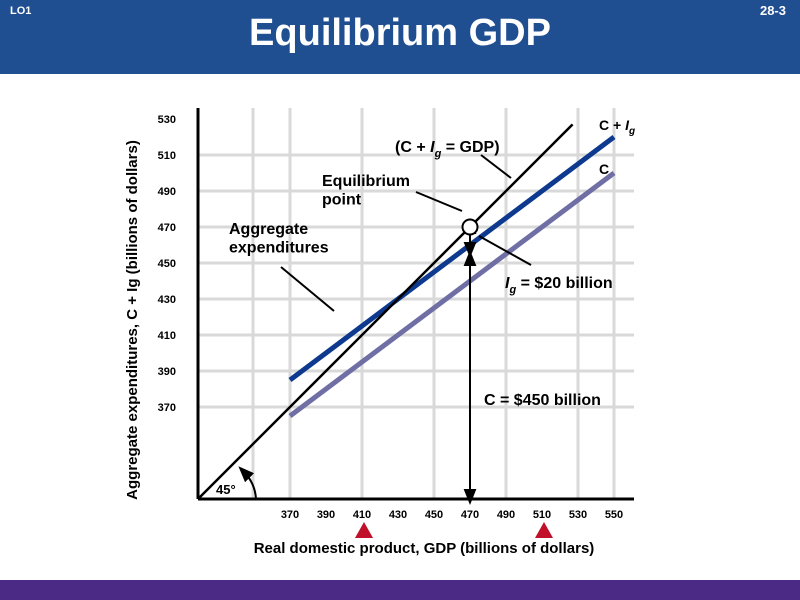  I want to click on x-tick-label: 490, so click(506, 515).